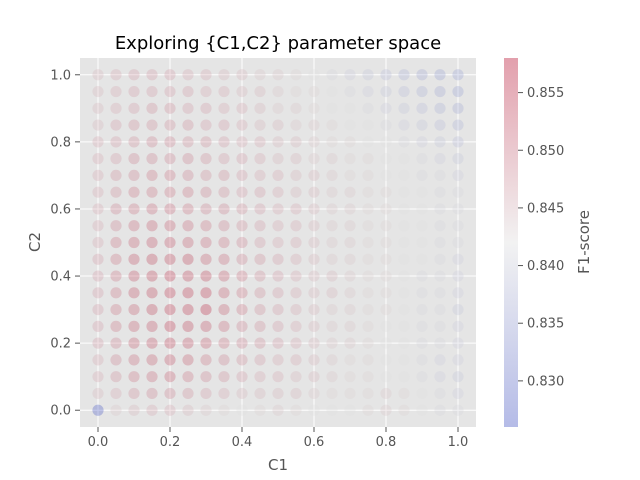 This screenshot has height=480, width=640. What do you see at coordinates (65, 243) in the screenshot?
I see `y-axis-ticks: 0.0 0.2 0.4 0.6 0.8 1.0` at bounding box center [65, 243].